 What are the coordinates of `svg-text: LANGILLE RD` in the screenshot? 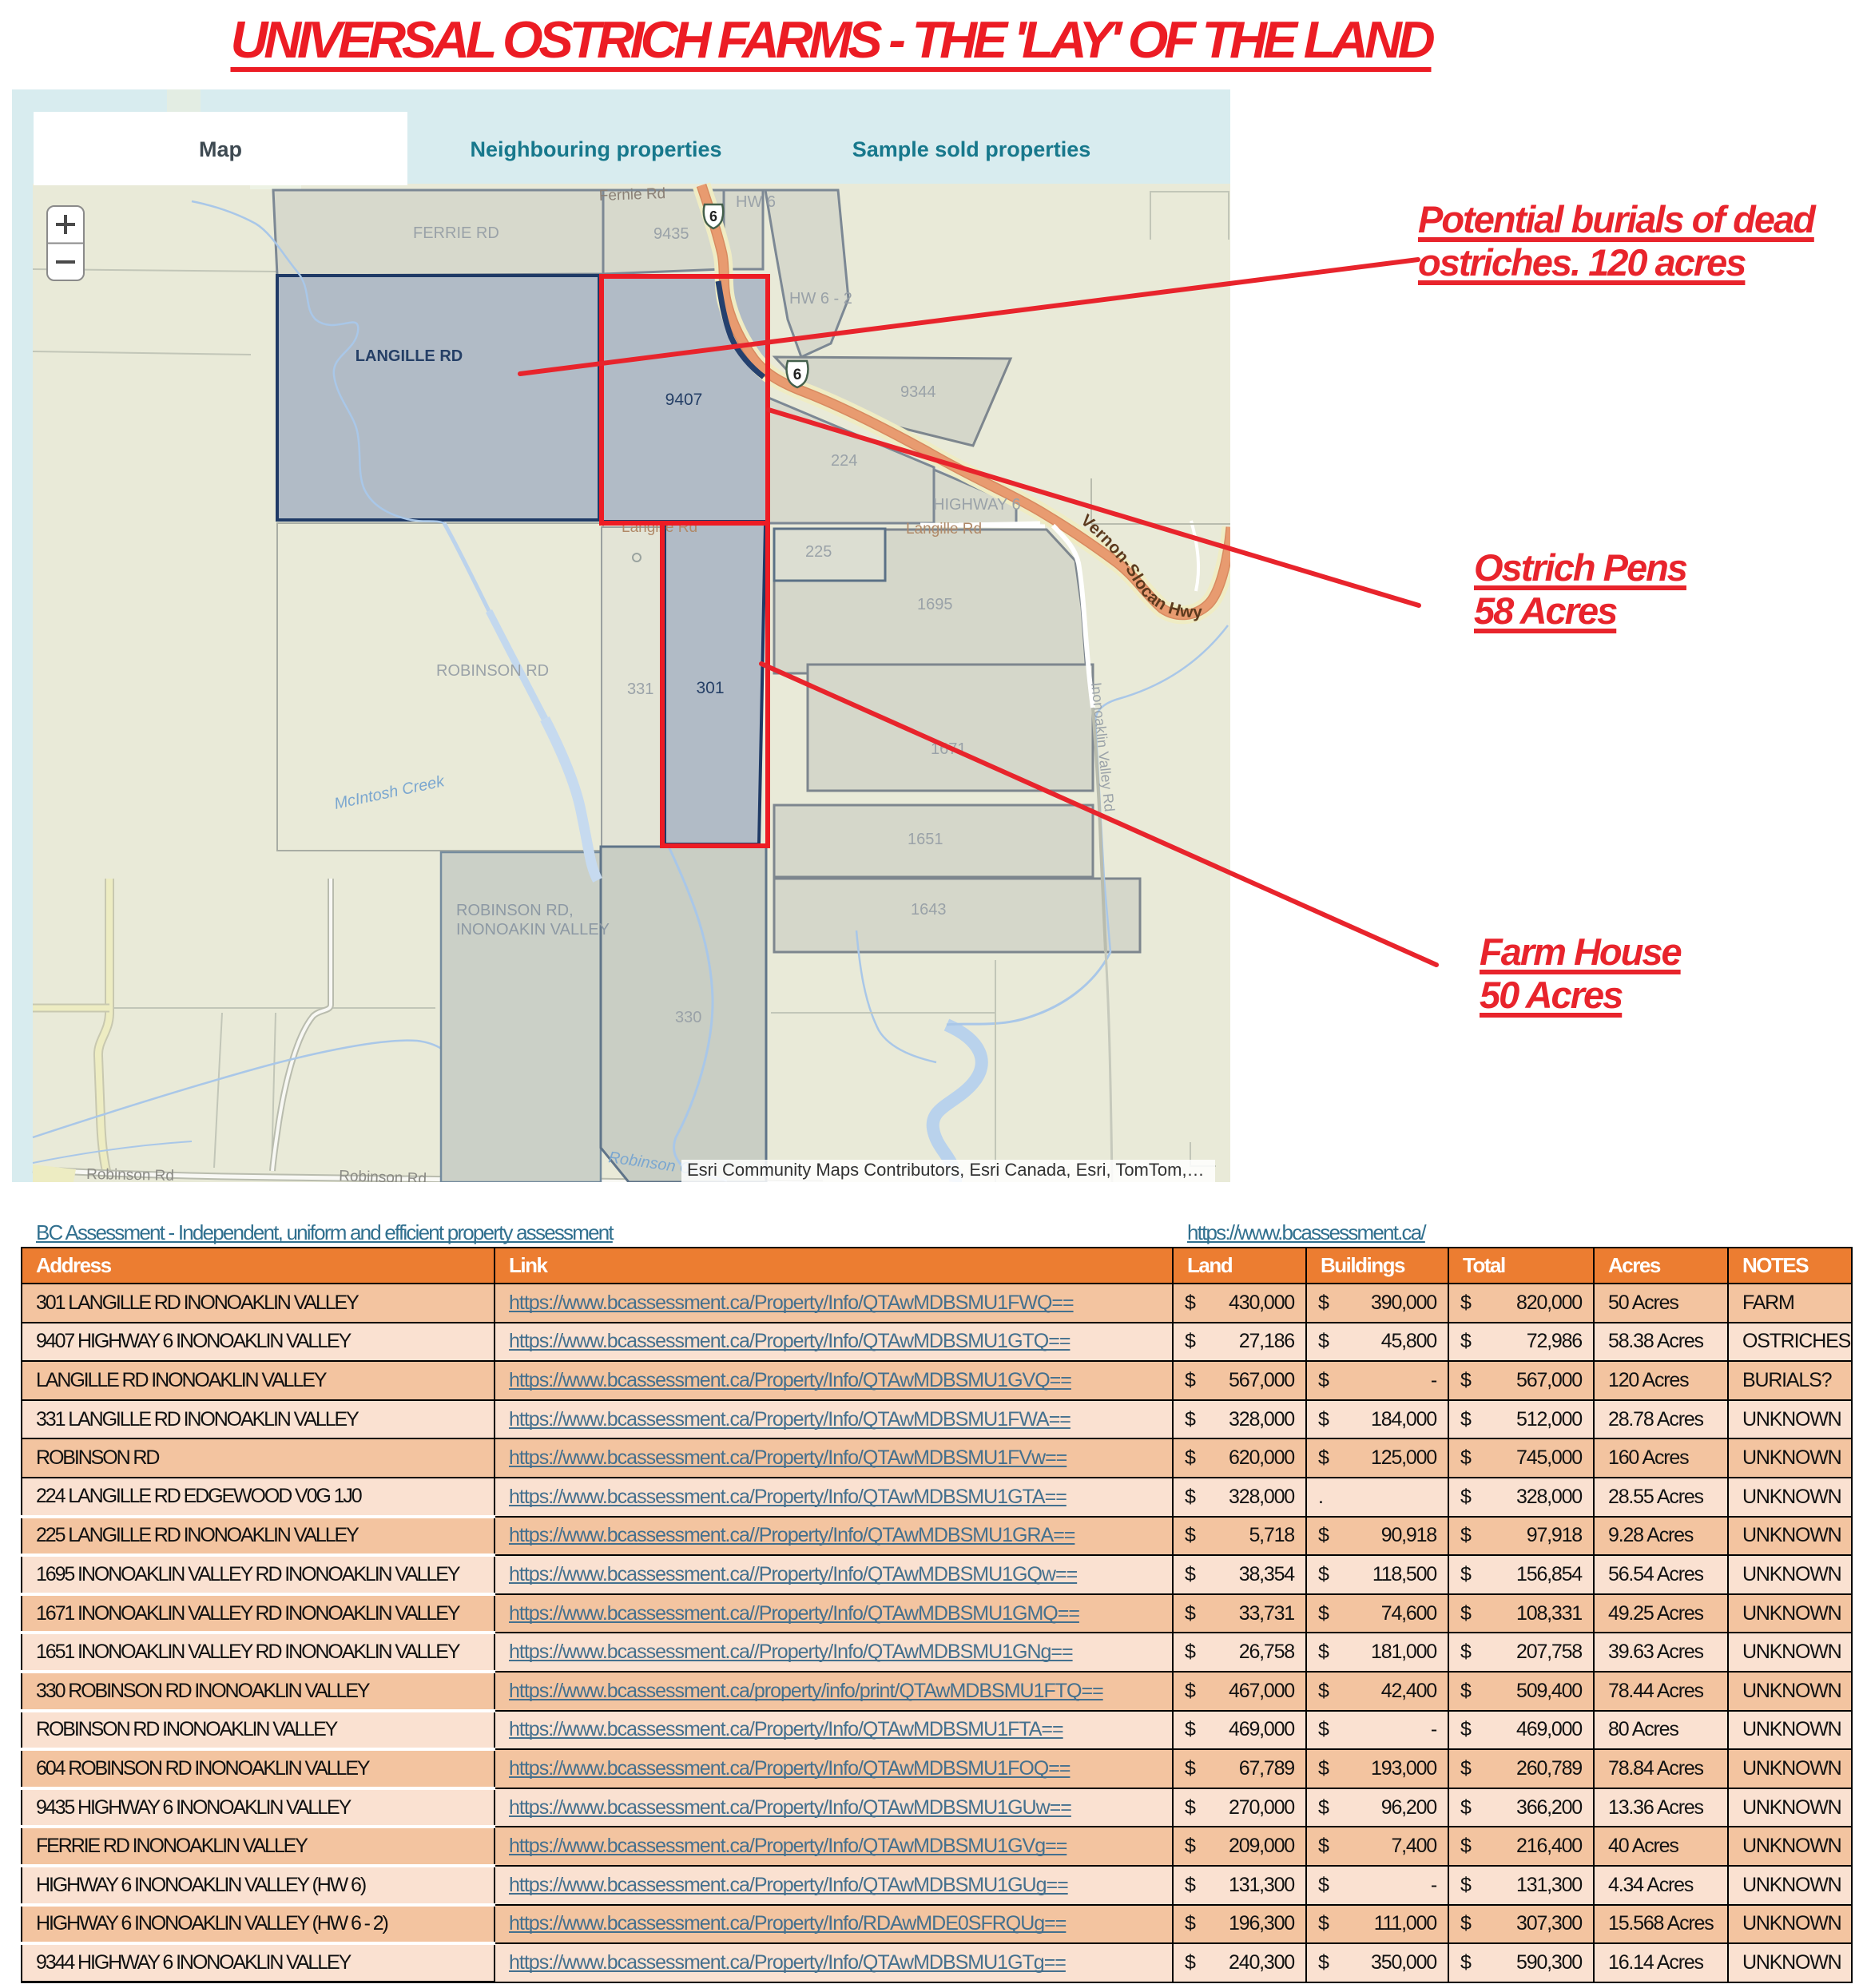 It's located at (409, 356).